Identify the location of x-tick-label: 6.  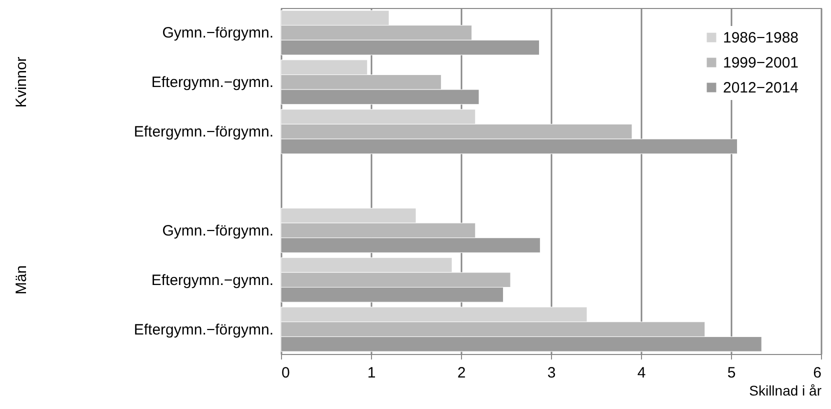
(817, 373).